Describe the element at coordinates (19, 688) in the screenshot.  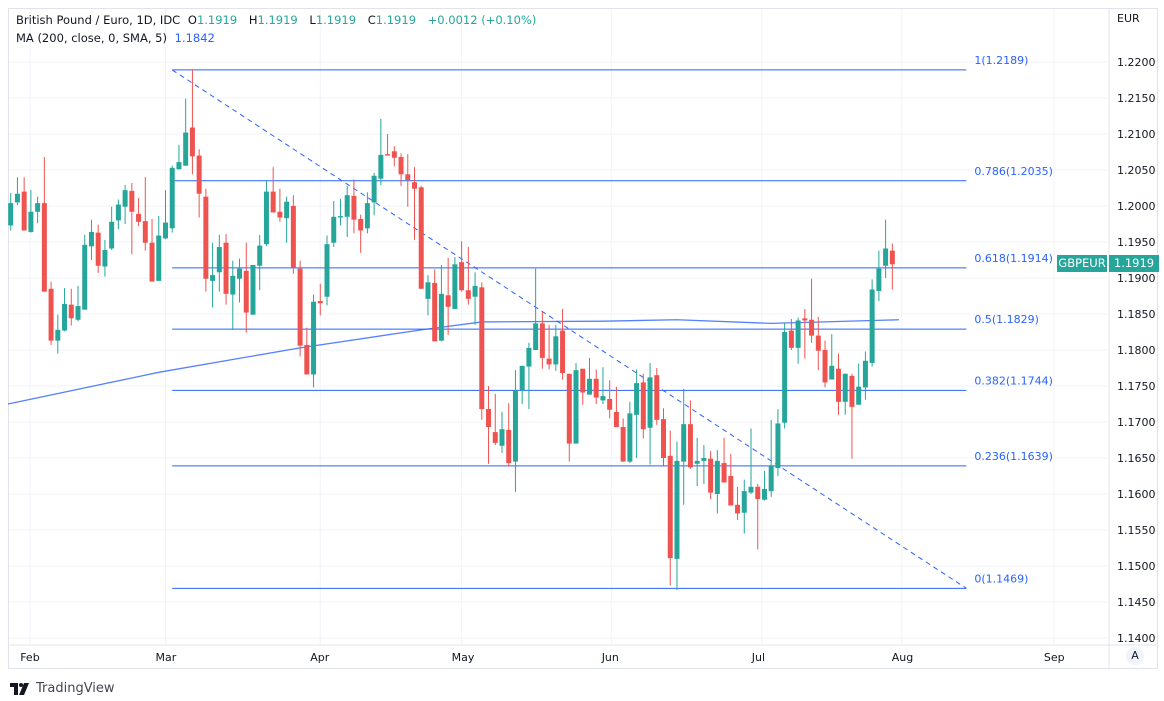
I see `tradingview-logo-icon` at that location.